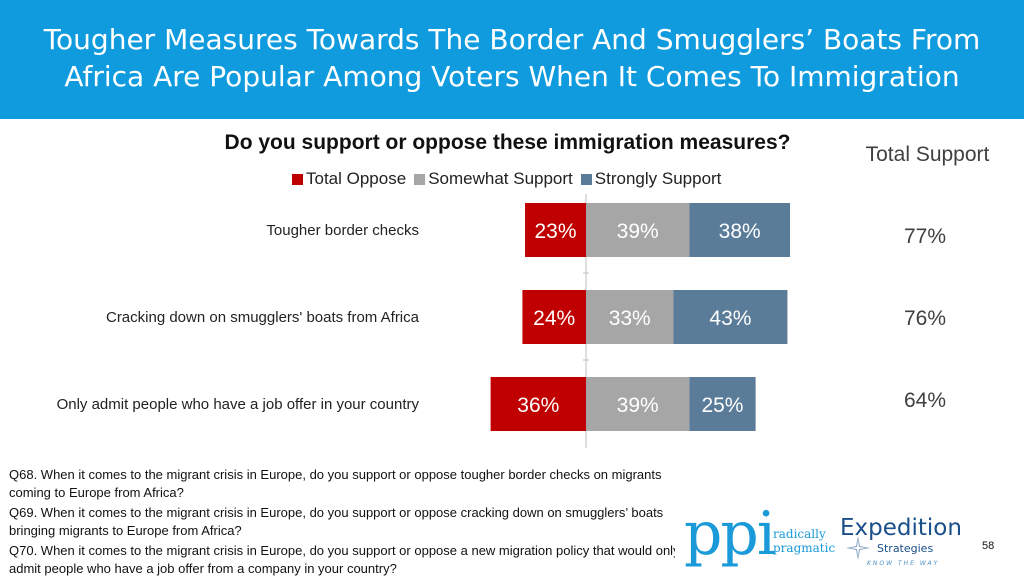 This screenshot has height=580, width=1024. I want to click on ppi-tagline-line-2: pragmatic, so click(804, 548).